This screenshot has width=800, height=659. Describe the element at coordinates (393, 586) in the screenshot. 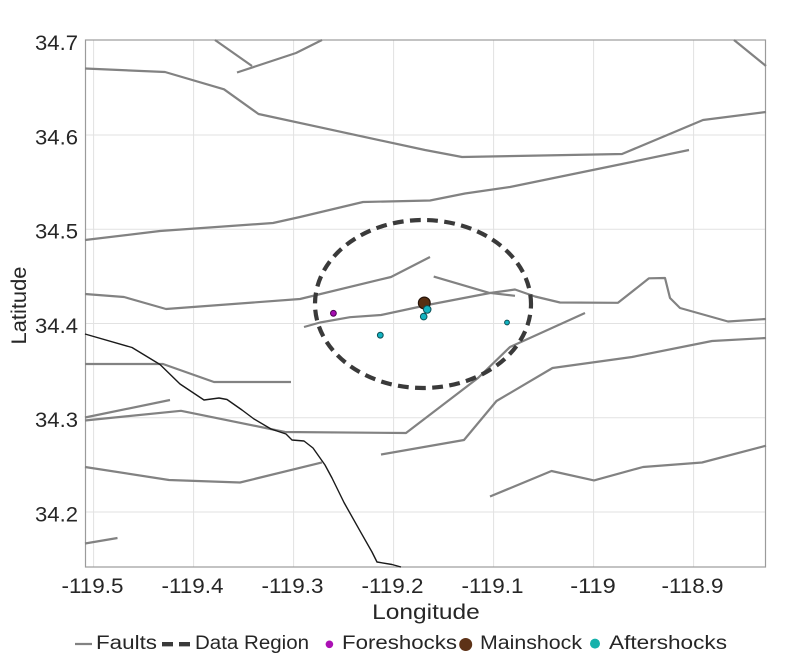

I see `svg-text: -119.2` at that location.